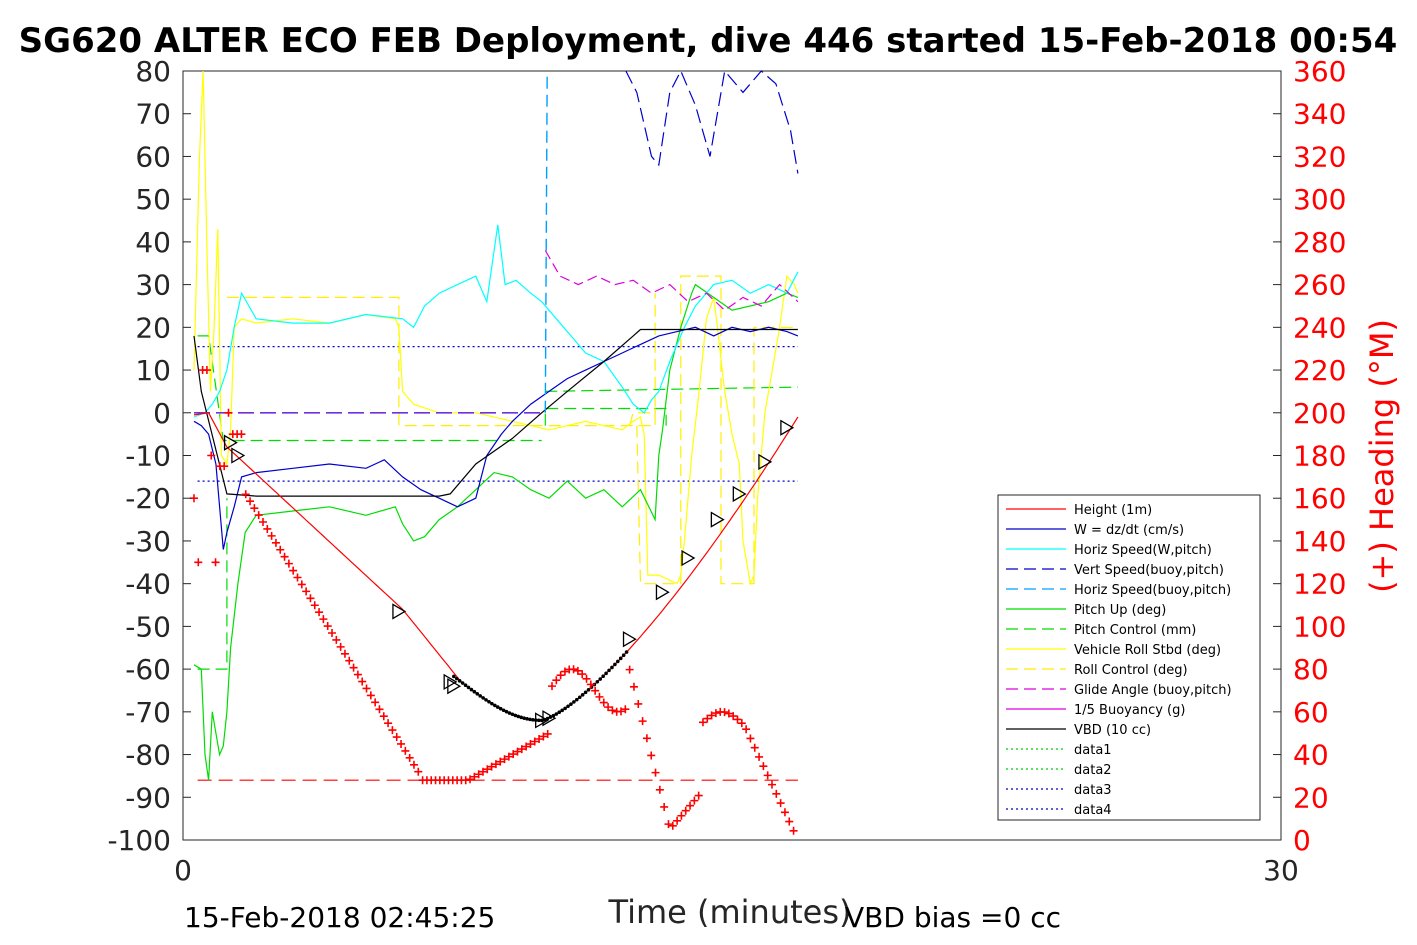 Image resolution: width=1417 pixels, height=945 pixels. I want to click on legend-label: Vehicle Roll Stbd (deg), so click(1147, 650).